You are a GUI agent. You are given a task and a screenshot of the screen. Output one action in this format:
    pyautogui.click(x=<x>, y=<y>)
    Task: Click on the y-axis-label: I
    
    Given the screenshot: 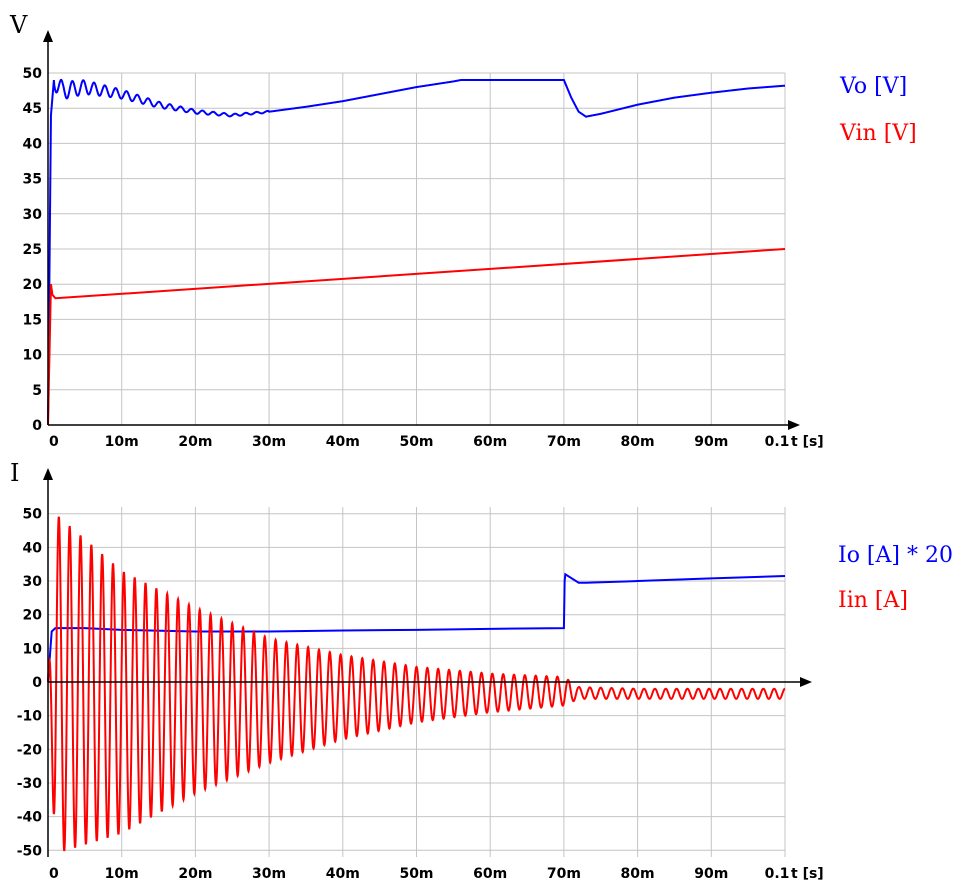 What is the action you would take?
    pyautogui.click(x=14, y=473)
    